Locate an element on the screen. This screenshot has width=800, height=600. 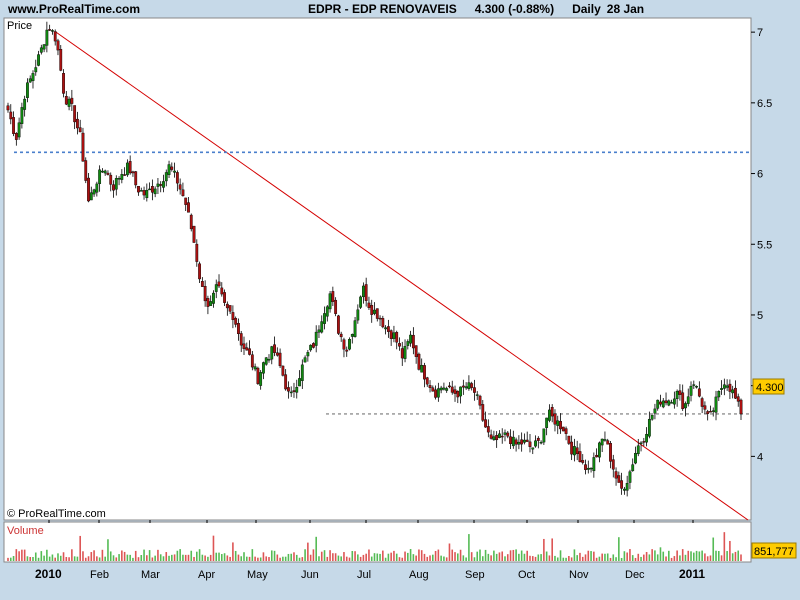
symbol-name: EDPR - EDP RENOVAVEIS is located at coordinates (382, 9).